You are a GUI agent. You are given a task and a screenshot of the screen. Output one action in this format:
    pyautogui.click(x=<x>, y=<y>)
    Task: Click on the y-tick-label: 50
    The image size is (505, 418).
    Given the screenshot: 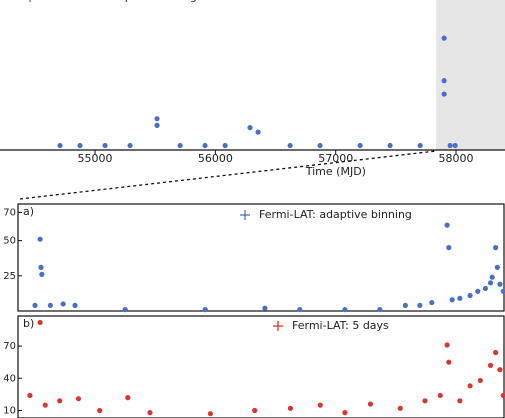 What is the action you would take?
    pyautogui.click(x=9, y=241)
    